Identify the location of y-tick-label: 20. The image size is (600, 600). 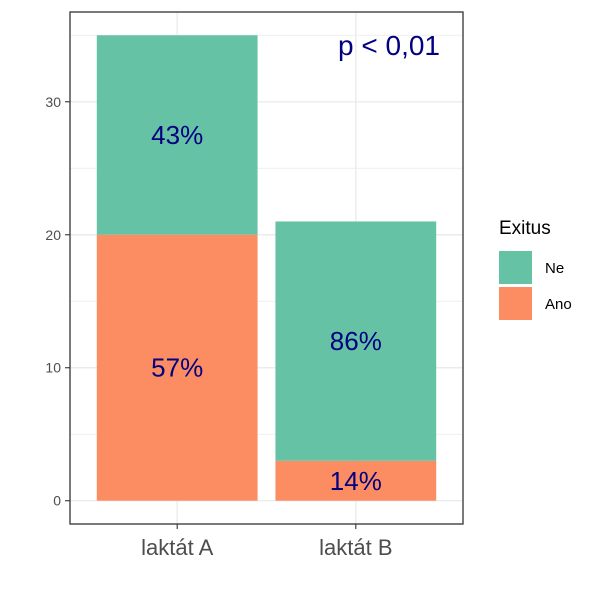
(53, 235).